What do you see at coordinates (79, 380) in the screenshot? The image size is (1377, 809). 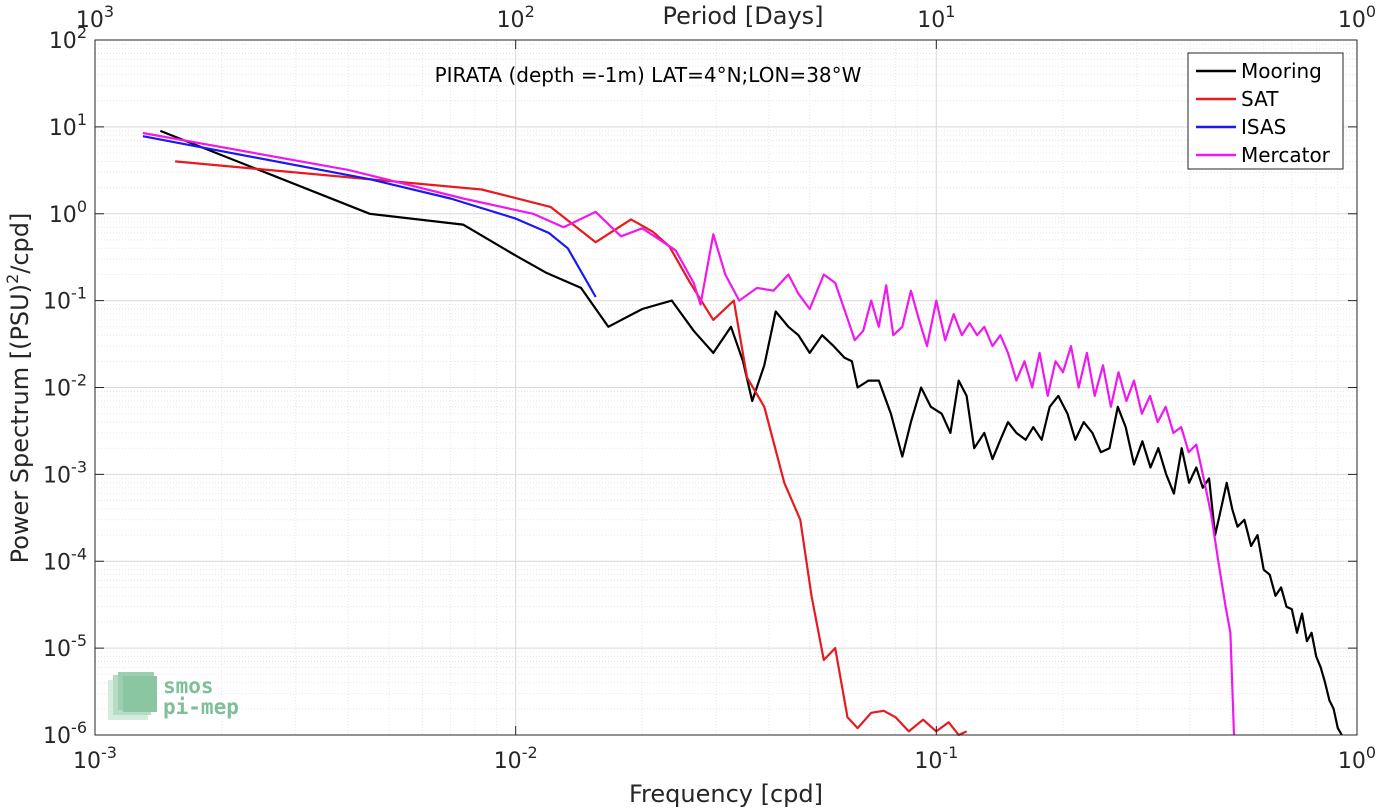 I see `y-tick-label-exponent: -2` at bounding box center [79, 380].